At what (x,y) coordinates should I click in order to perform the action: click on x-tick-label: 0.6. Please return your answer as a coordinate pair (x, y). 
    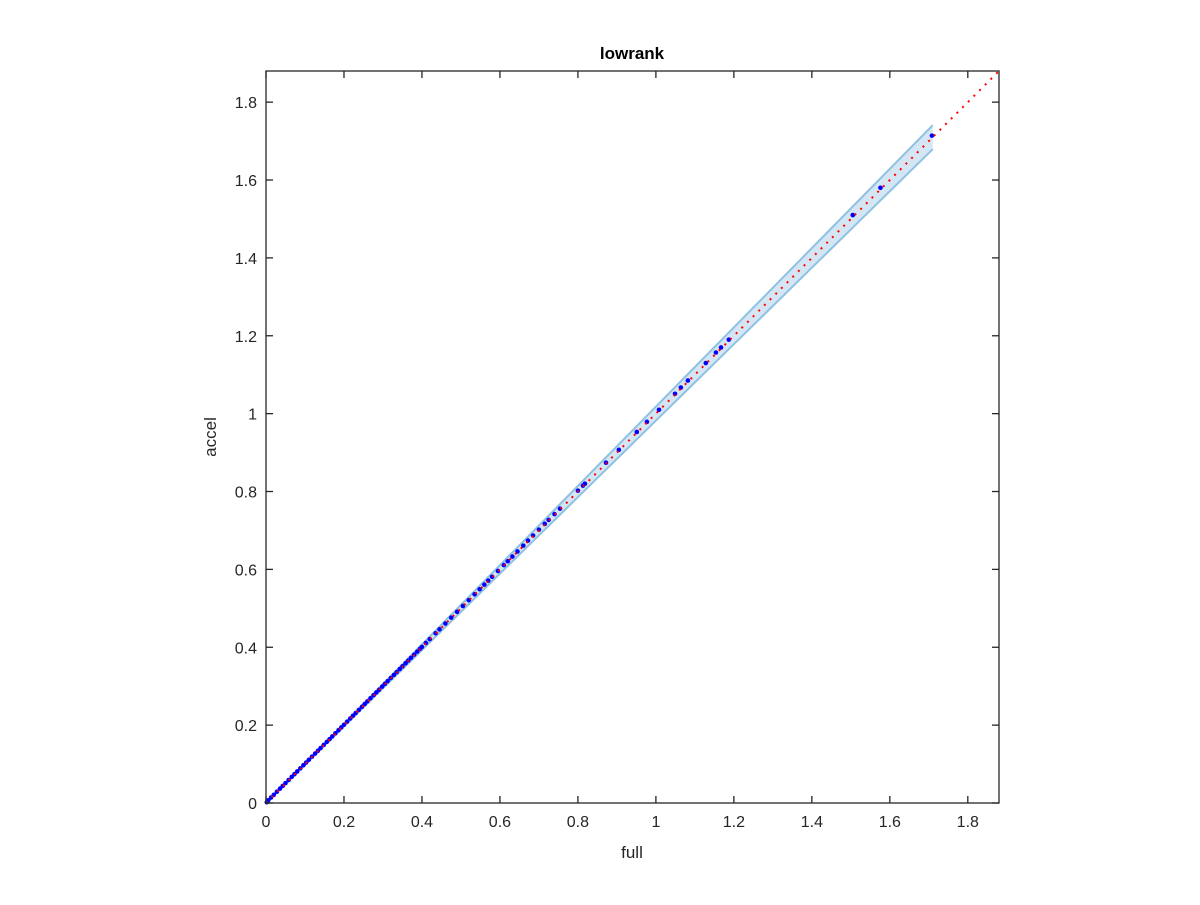
    Looking at the image, I should click on (500, 822).